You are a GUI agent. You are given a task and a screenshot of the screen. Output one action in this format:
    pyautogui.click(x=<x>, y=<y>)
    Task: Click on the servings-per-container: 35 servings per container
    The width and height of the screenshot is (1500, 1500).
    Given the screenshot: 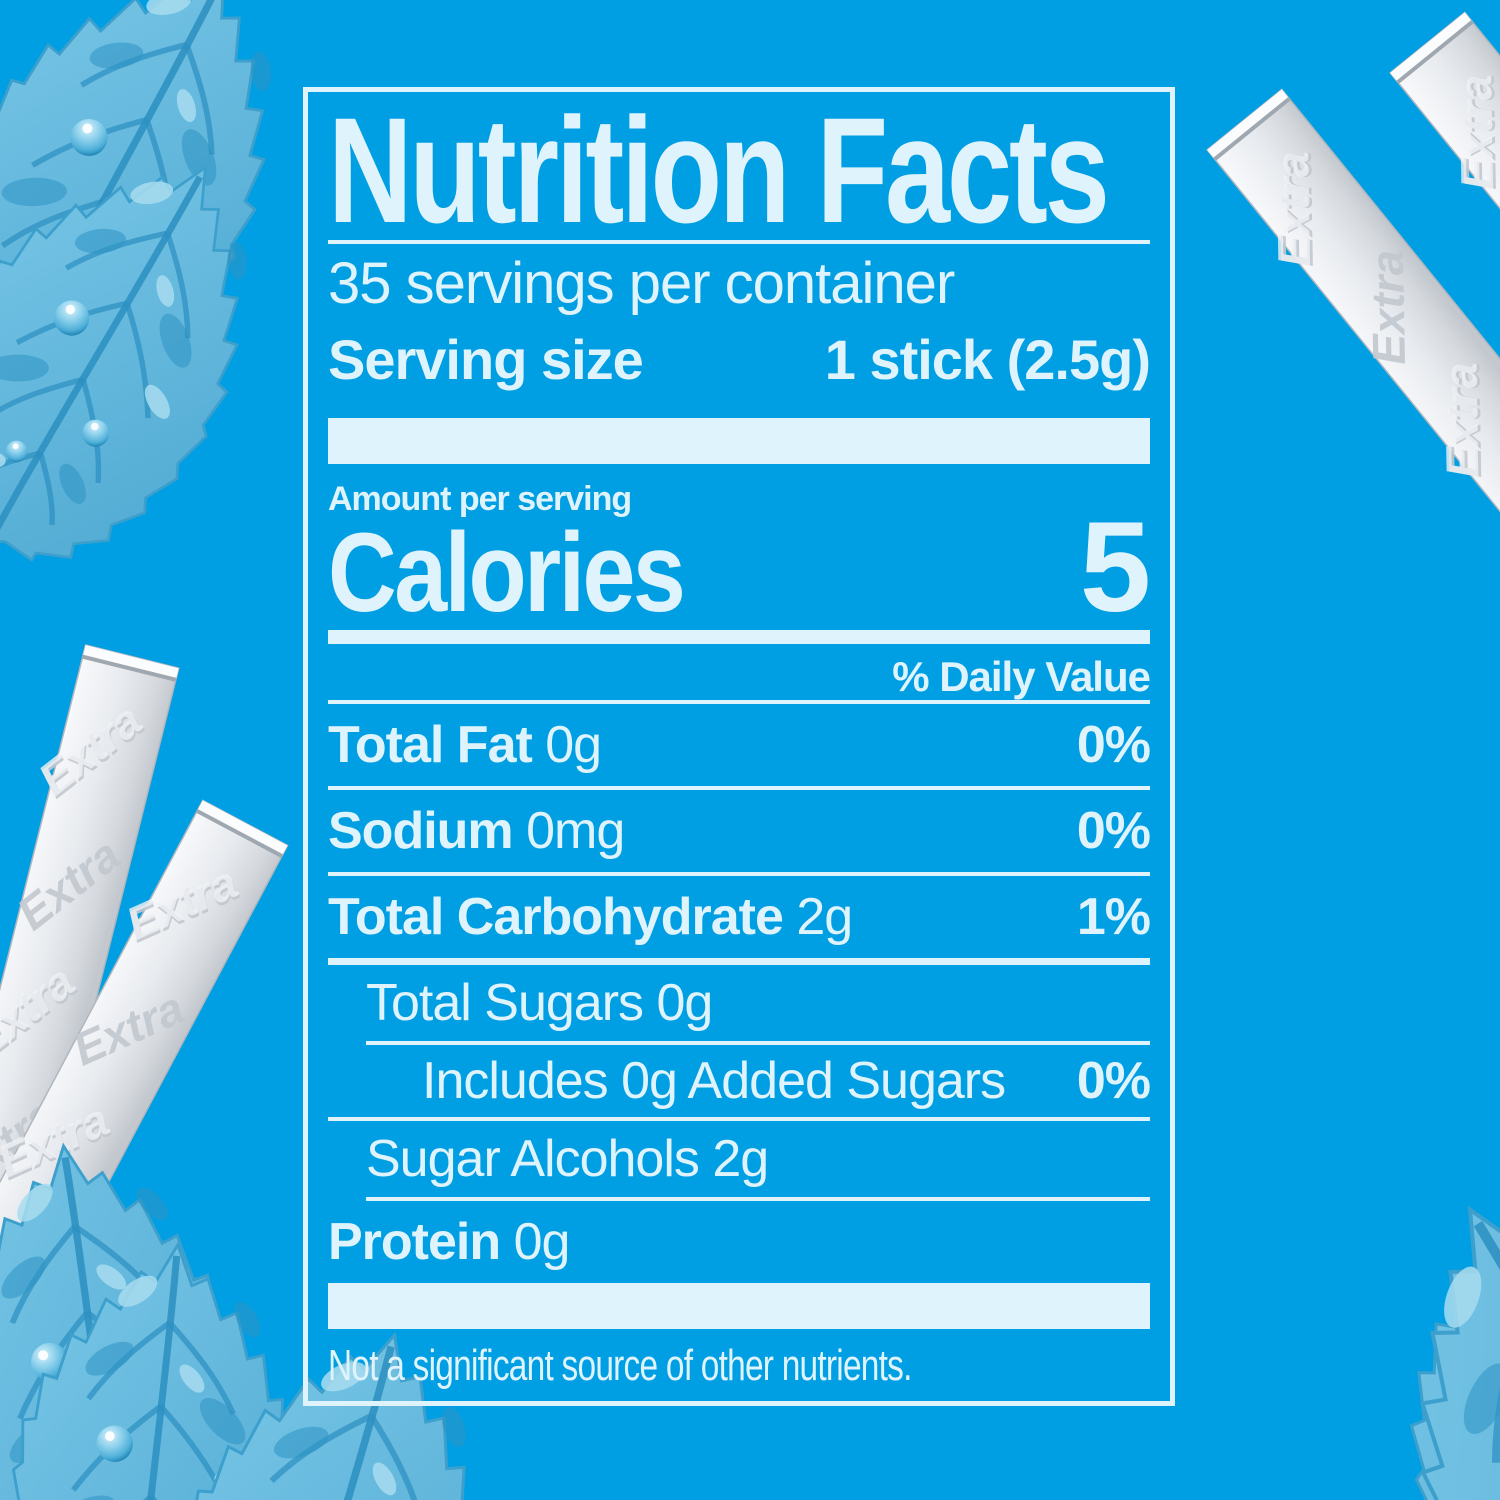 What is the action you would take?
    pyautogui.click(x=641, y=283)
    